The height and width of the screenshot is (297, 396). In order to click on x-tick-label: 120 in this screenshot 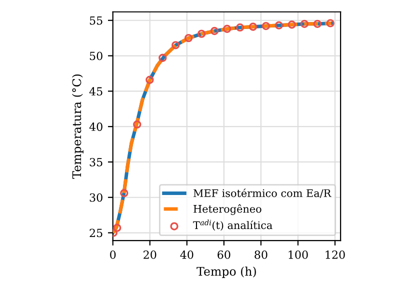, I will do `click(335, 254)`.